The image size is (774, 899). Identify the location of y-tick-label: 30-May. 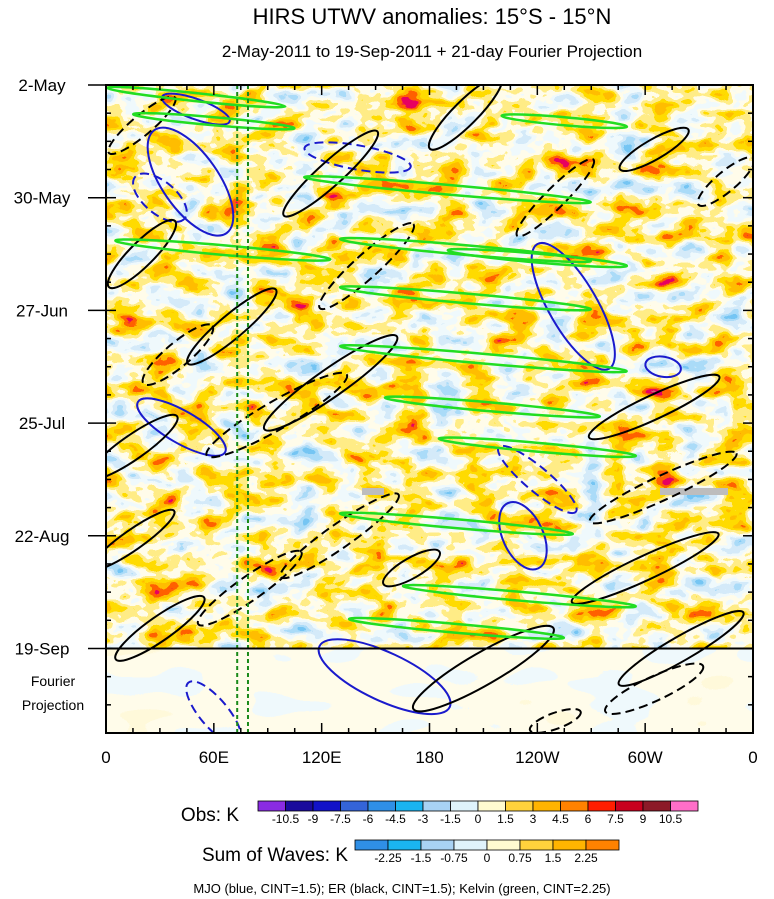
(42, 198).